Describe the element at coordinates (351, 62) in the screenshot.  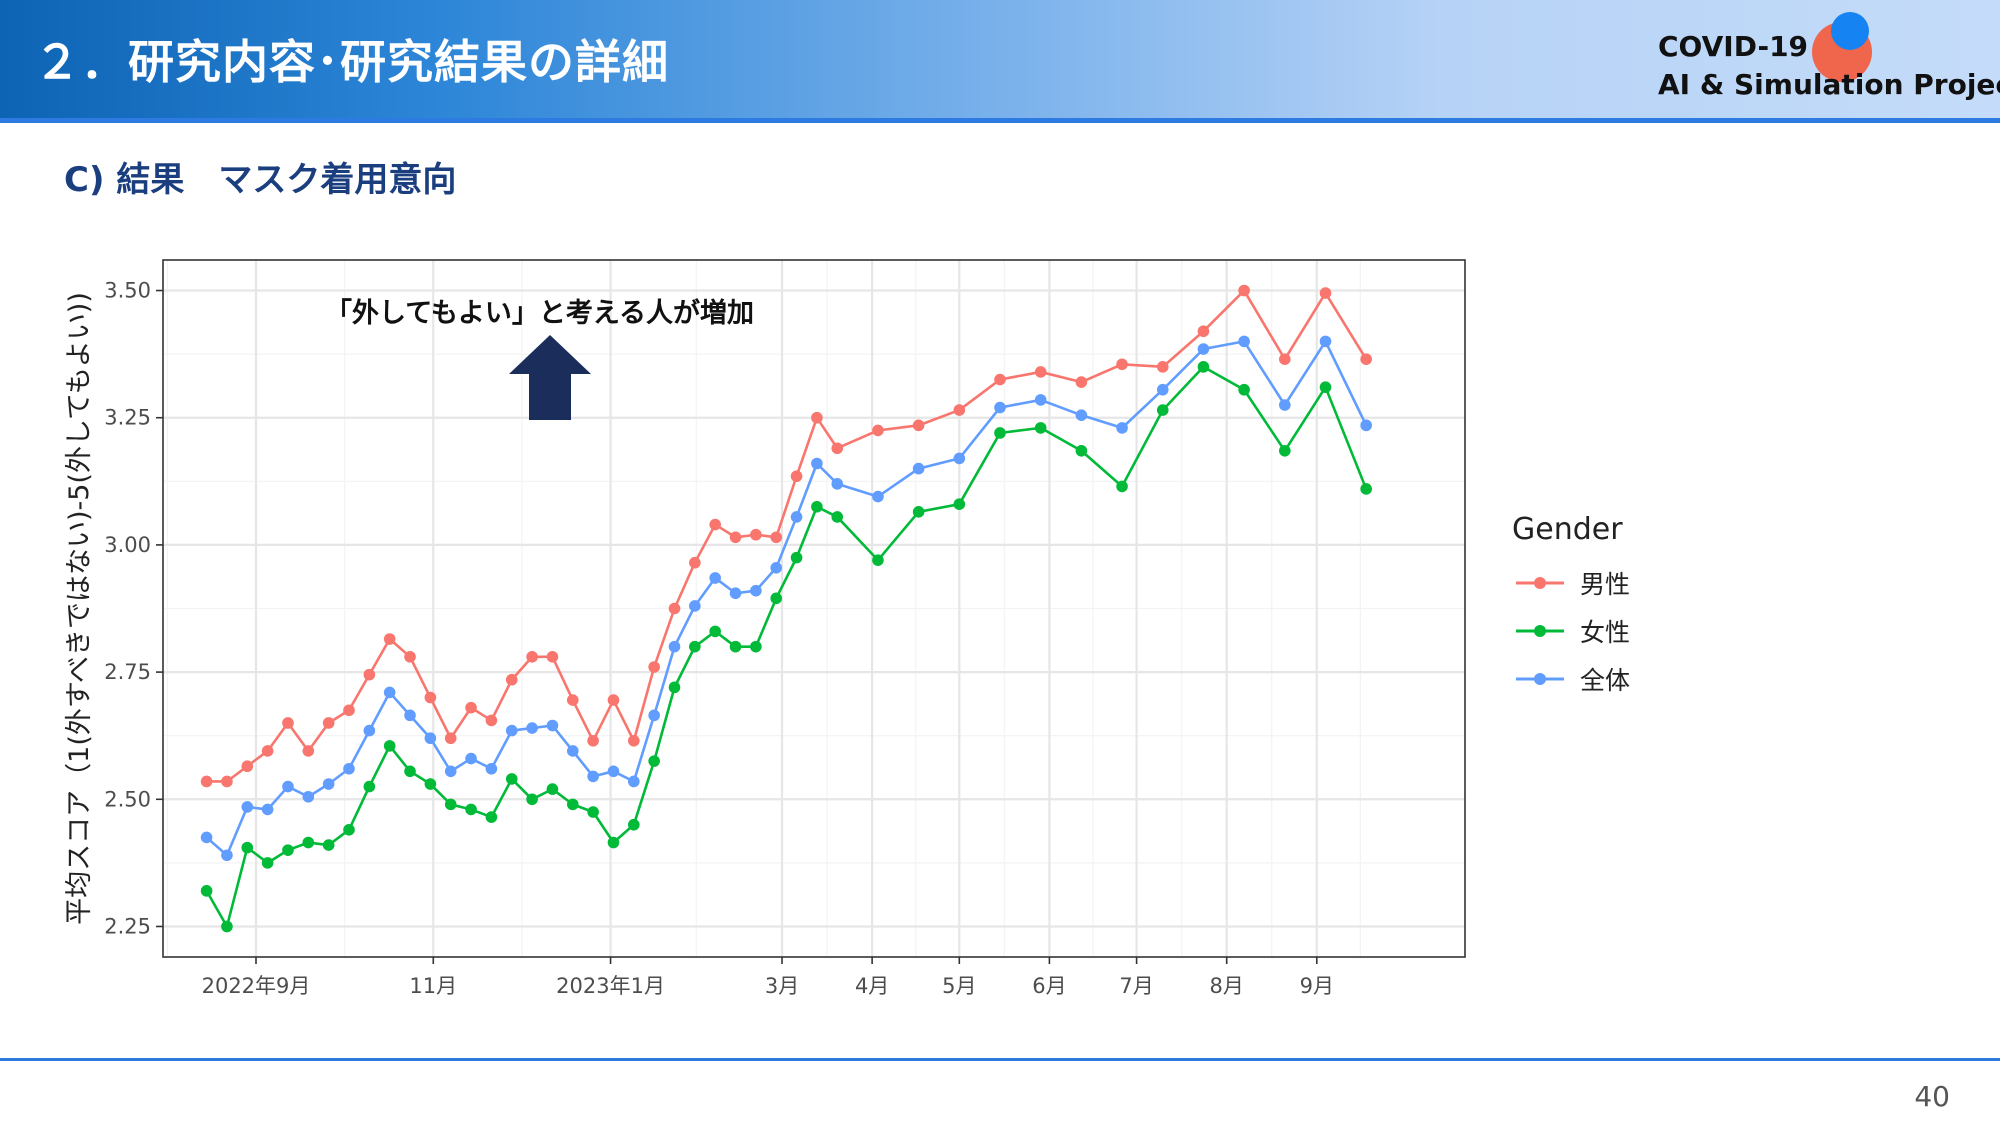
I see `slide-title: ２．研究内容･研究結果の詳細` at that location.